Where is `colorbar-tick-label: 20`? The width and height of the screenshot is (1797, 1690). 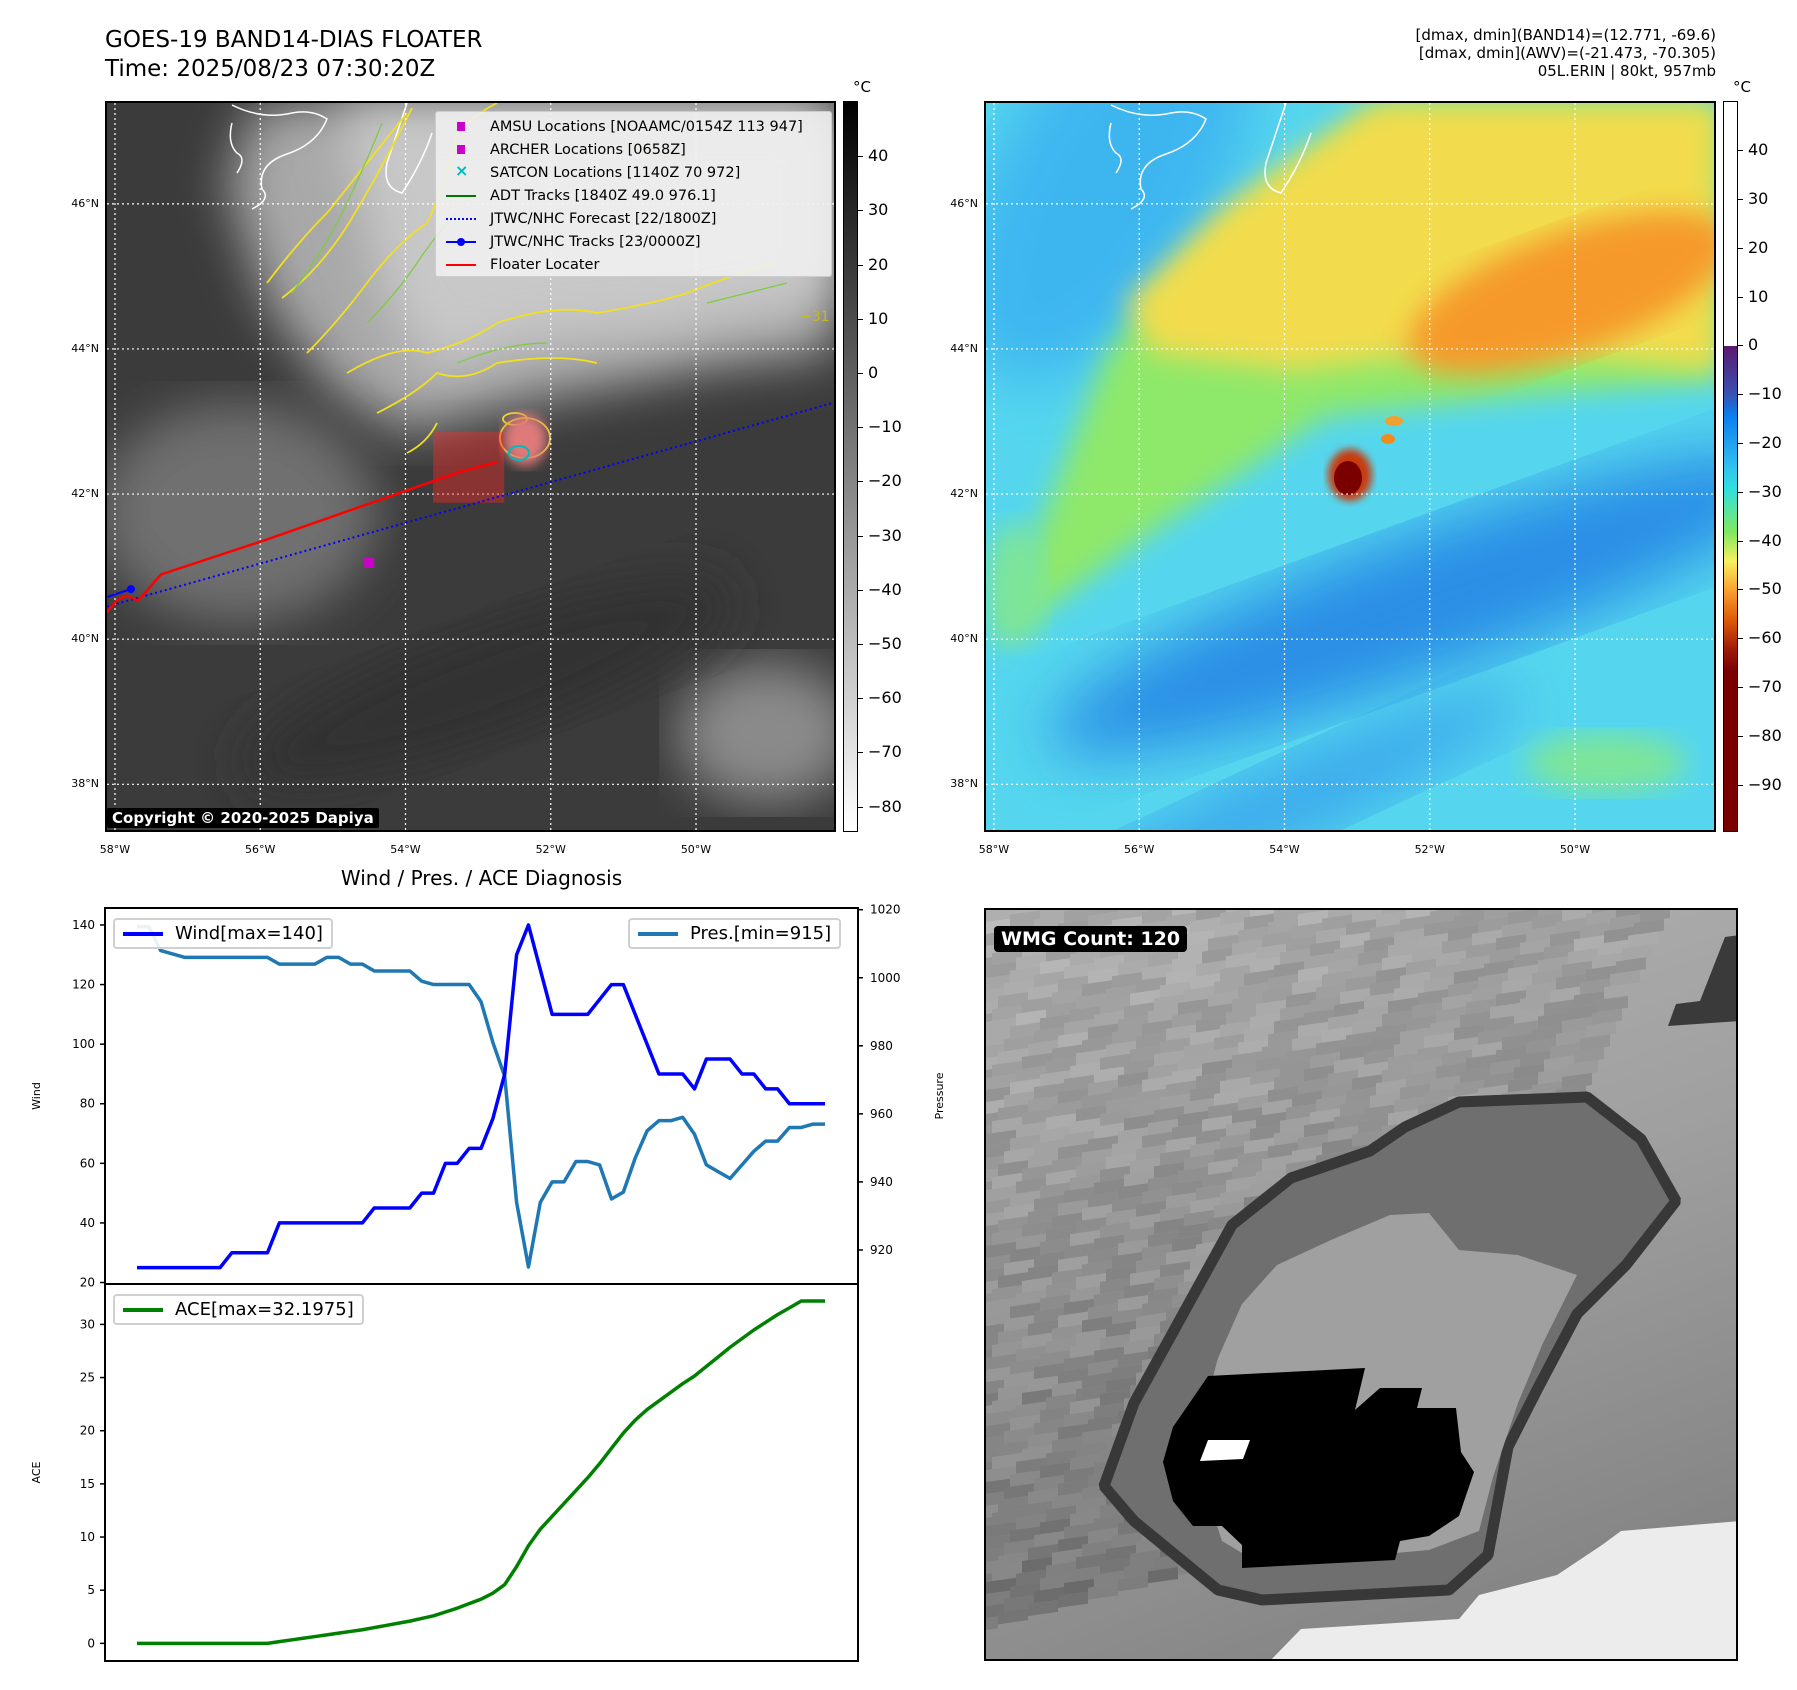 colorbar-tick-label: 20 is located at coordinates (1758, 247).